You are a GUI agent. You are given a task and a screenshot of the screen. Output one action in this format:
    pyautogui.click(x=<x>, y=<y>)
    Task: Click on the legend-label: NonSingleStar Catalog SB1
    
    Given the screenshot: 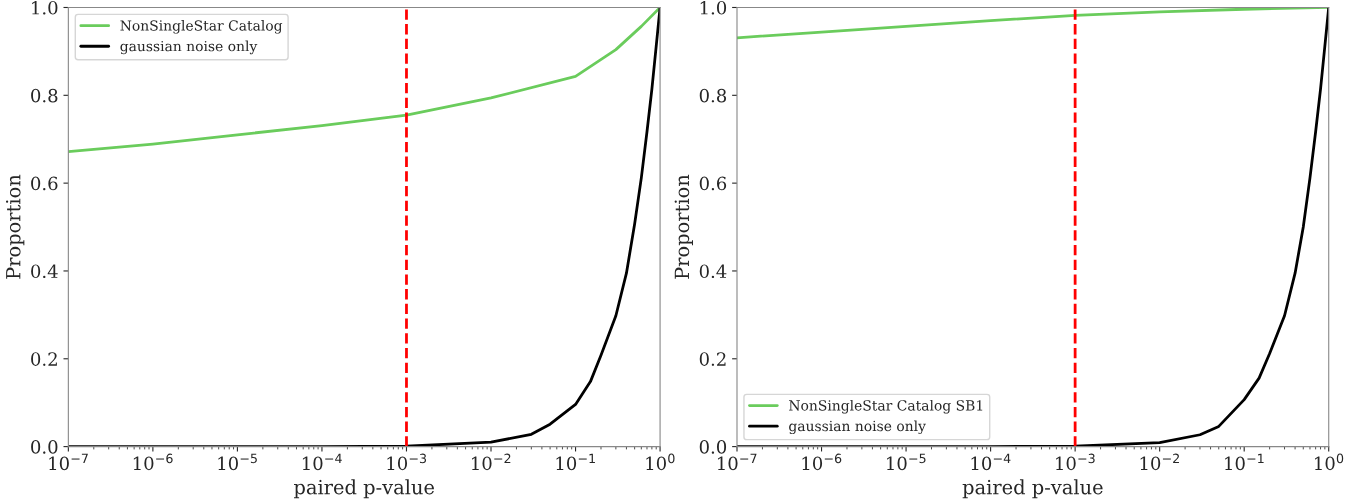 What is the action you would take?
    pyautogui.click(x=886, y=406)
    